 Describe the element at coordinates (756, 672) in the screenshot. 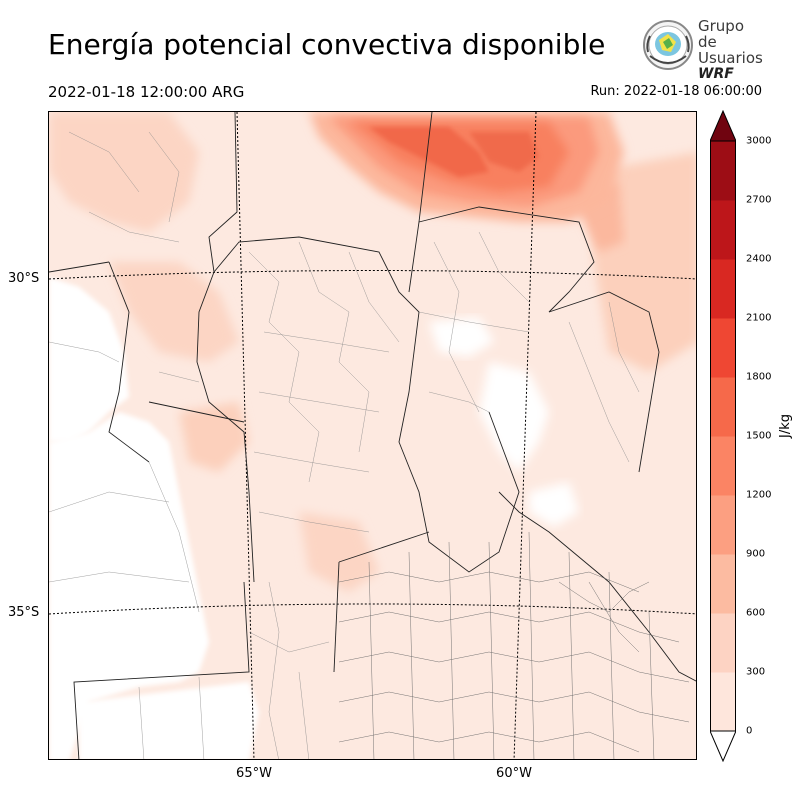

I see `colorbar-tick-label: 300` at that location.